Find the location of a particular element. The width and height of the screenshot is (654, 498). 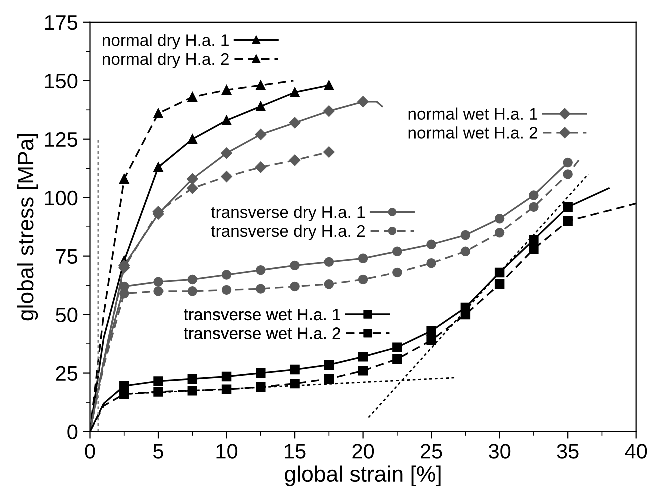

x-axis-title: global strain [%] is located at coordinates (363, 476).